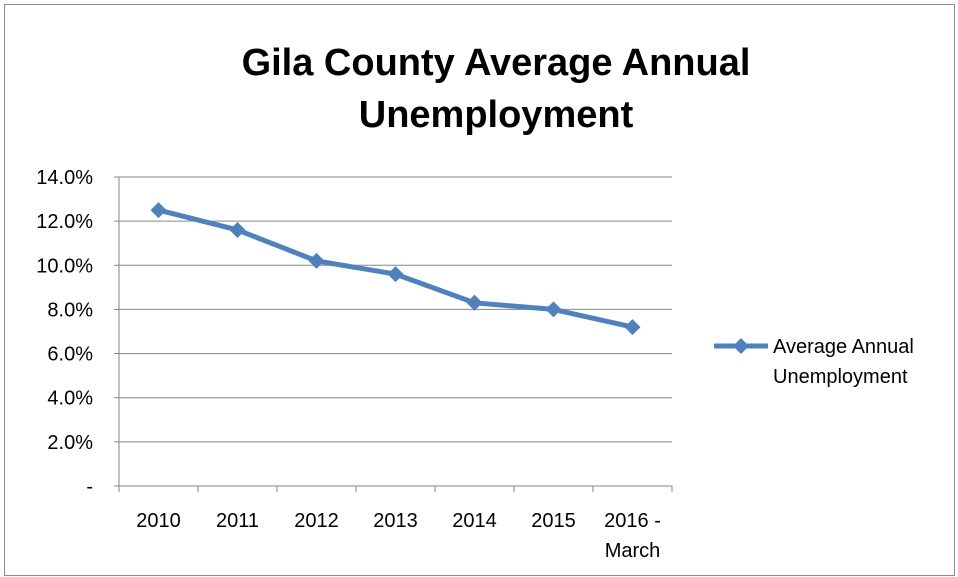  What do you see at coordinates (553, 521) in the screenshot?
I see `x-tick-label: 2015` at bounding box center [553, 521].